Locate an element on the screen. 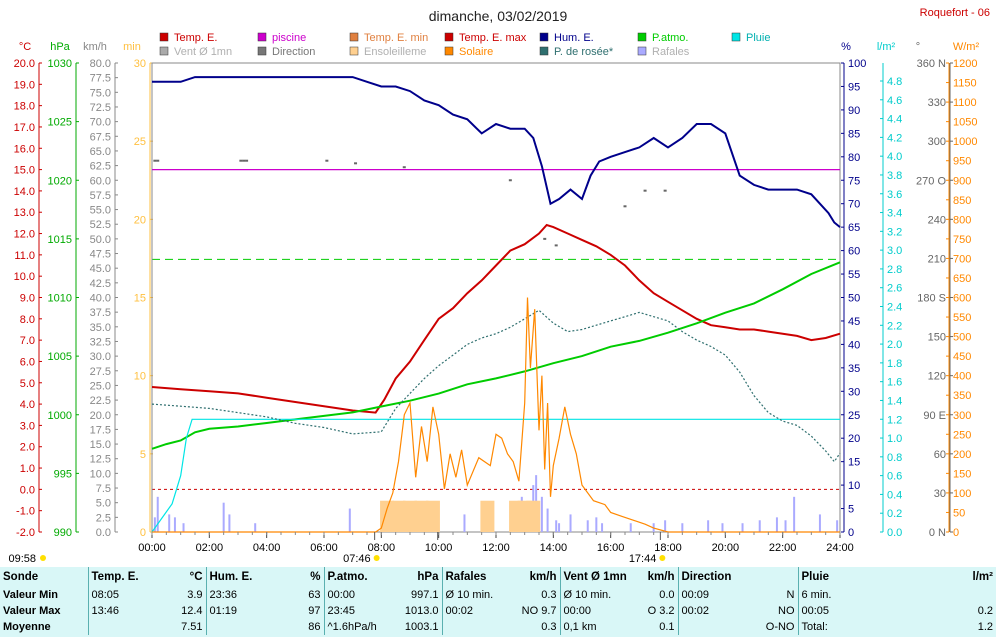 This screenshot has height=637, width=996. summary-cell: 7.51 is located at coordinates (192, 627).